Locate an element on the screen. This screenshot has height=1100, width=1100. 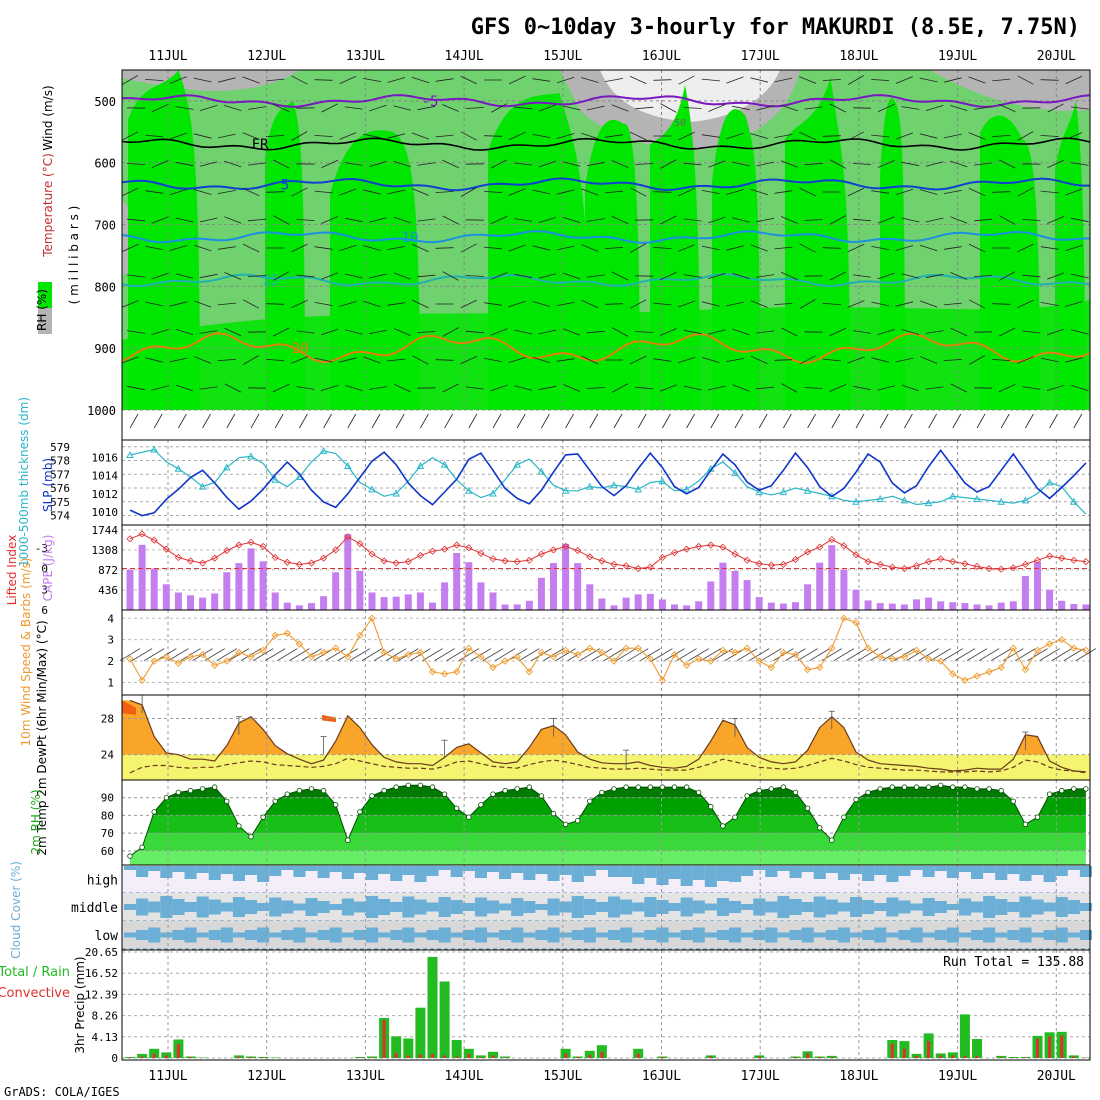
cape-tick-label: 872 is located at coordinates (108, 570).